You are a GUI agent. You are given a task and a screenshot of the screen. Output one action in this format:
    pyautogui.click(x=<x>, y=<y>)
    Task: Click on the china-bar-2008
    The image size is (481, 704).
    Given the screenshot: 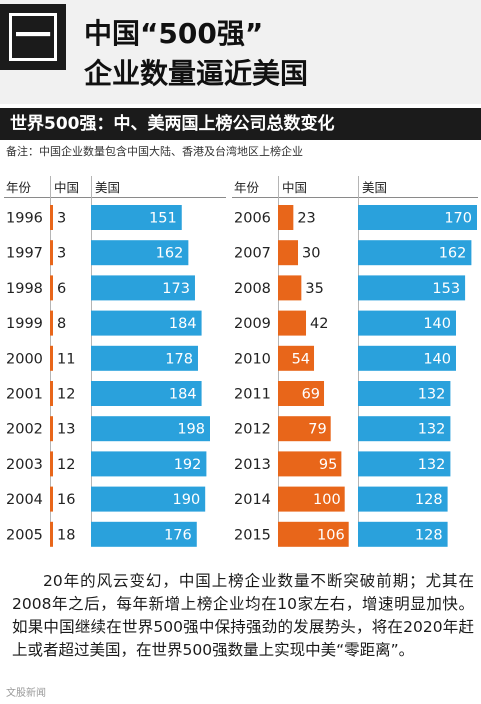 What is the action you would take?
    pyautogui.click(x=290, y=288)
    